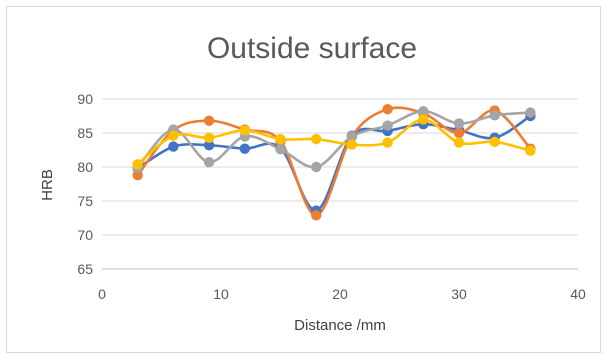 The image size is (609, 361). I want to click on x-tick-label: 10, so click(221, 294).